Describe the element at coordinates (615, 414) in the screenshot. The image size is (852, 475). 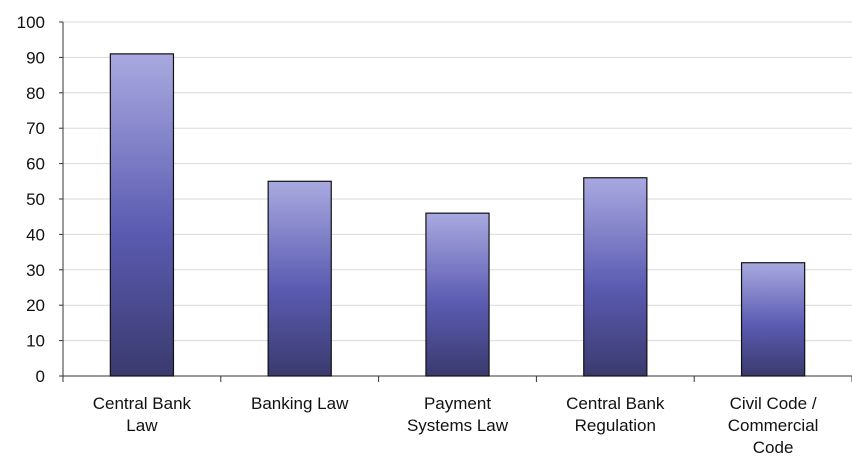
I see `x-tick-label: Central Bank Regulation` at that location.